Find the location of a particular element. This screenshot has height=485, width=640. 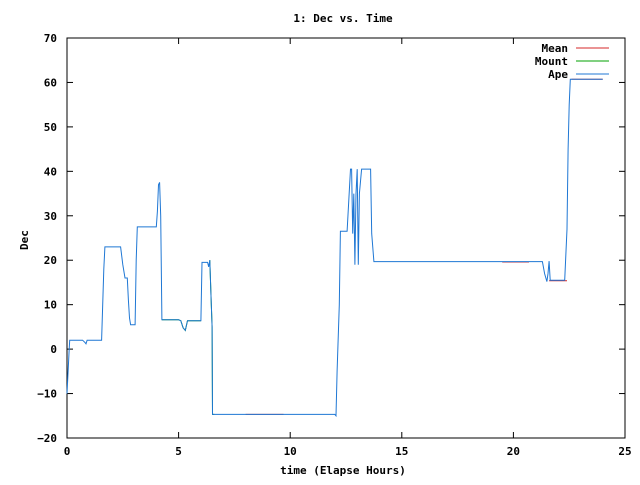

y-tick-label: 10 is located at coordinates (50, 305).